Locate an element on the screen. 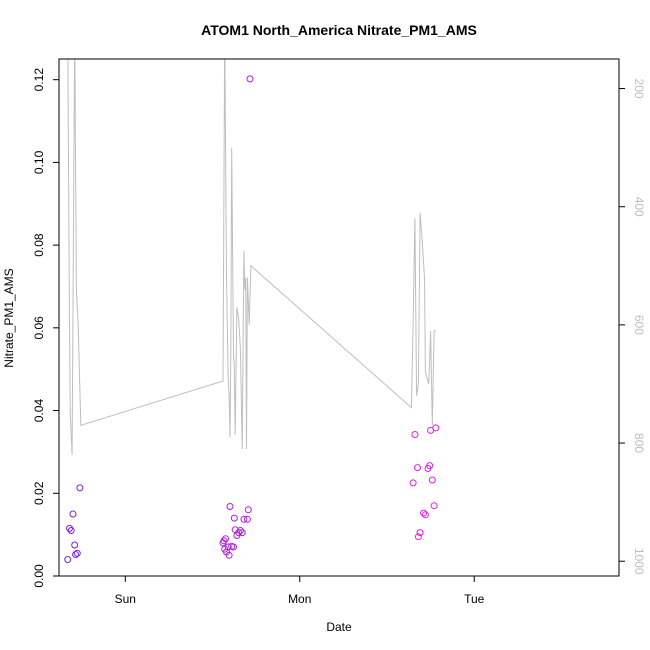 The width and height of the screenshot is (650, 650). y-tick-label: 0.08 is located at coordinates (39, 245).